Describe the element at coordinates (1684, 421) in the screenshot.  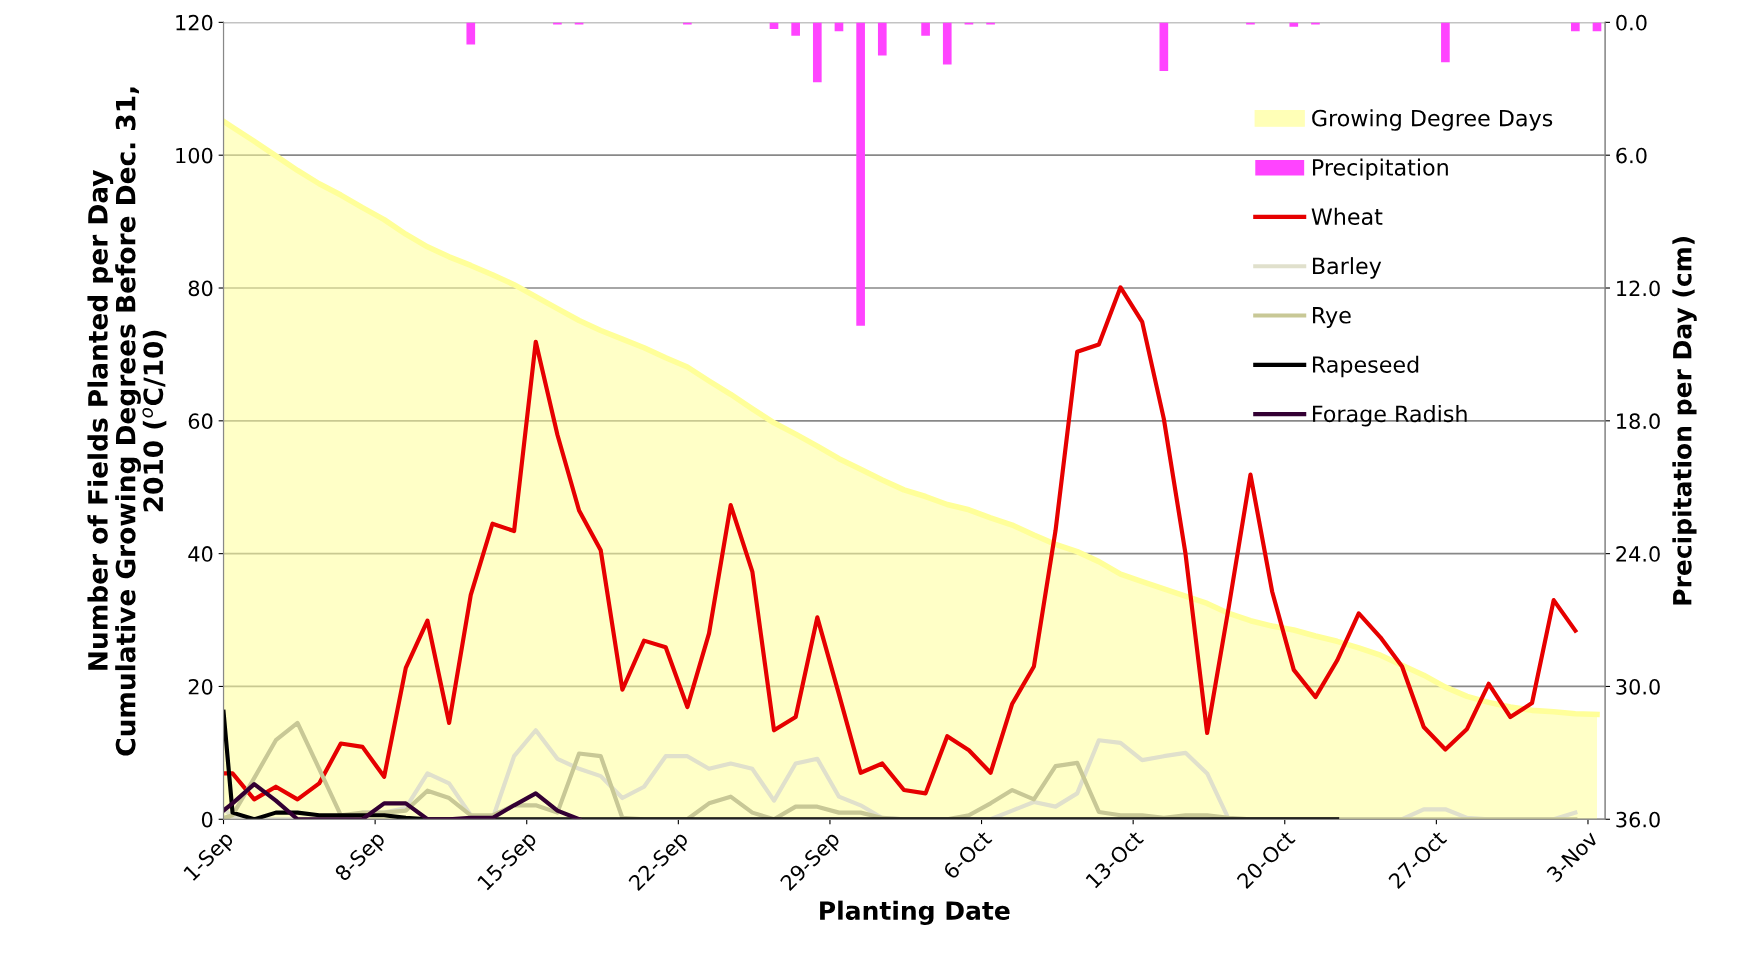
I see `y2-axis-title: Precipitation per Day (cm)` at that location.